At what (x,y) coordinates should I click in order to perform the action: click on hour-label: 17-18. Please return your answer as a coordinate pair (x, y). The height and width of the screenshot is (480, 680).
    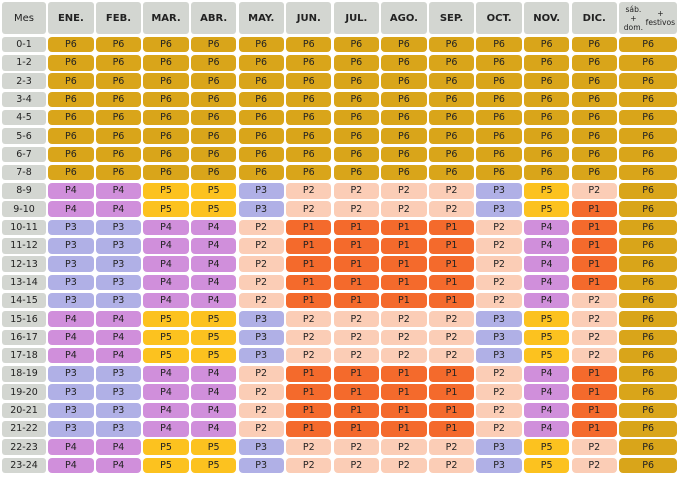
    Looking at the image, I should click on (24, 355).